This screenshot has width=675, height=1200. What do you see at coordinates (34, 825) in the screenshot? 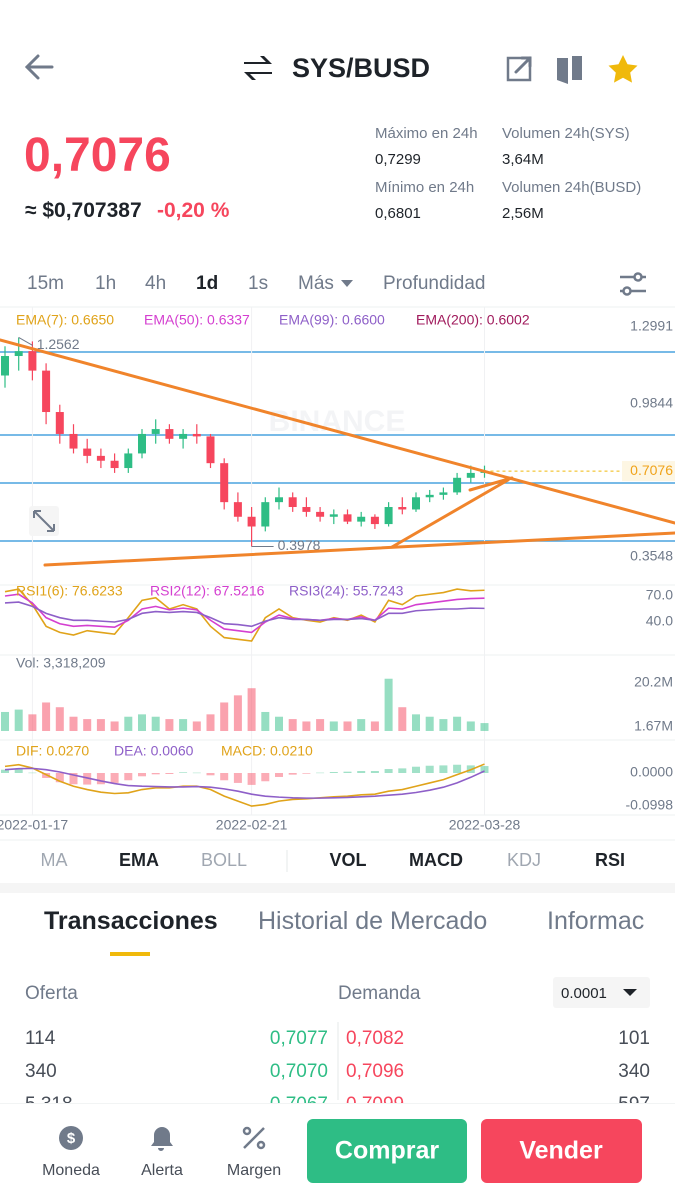
I see `x-tick-label: 2022-01-17` at bounding box center [34, 825].